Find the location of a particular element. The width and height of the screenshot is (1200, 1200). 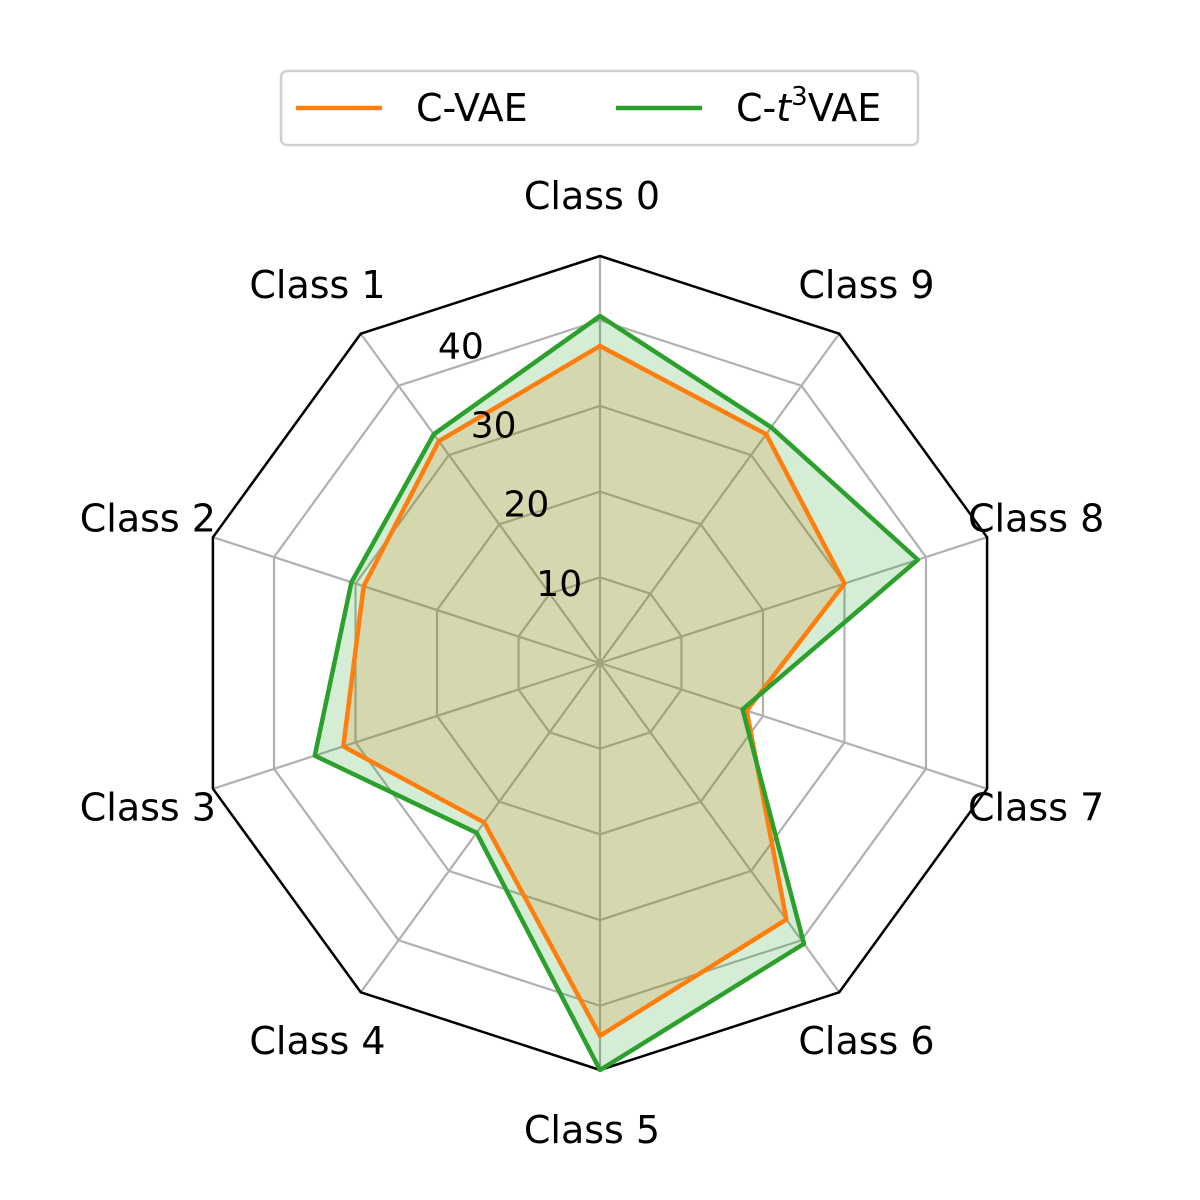

category-label-4: Class 4 is located at coordinates (317, 1041).